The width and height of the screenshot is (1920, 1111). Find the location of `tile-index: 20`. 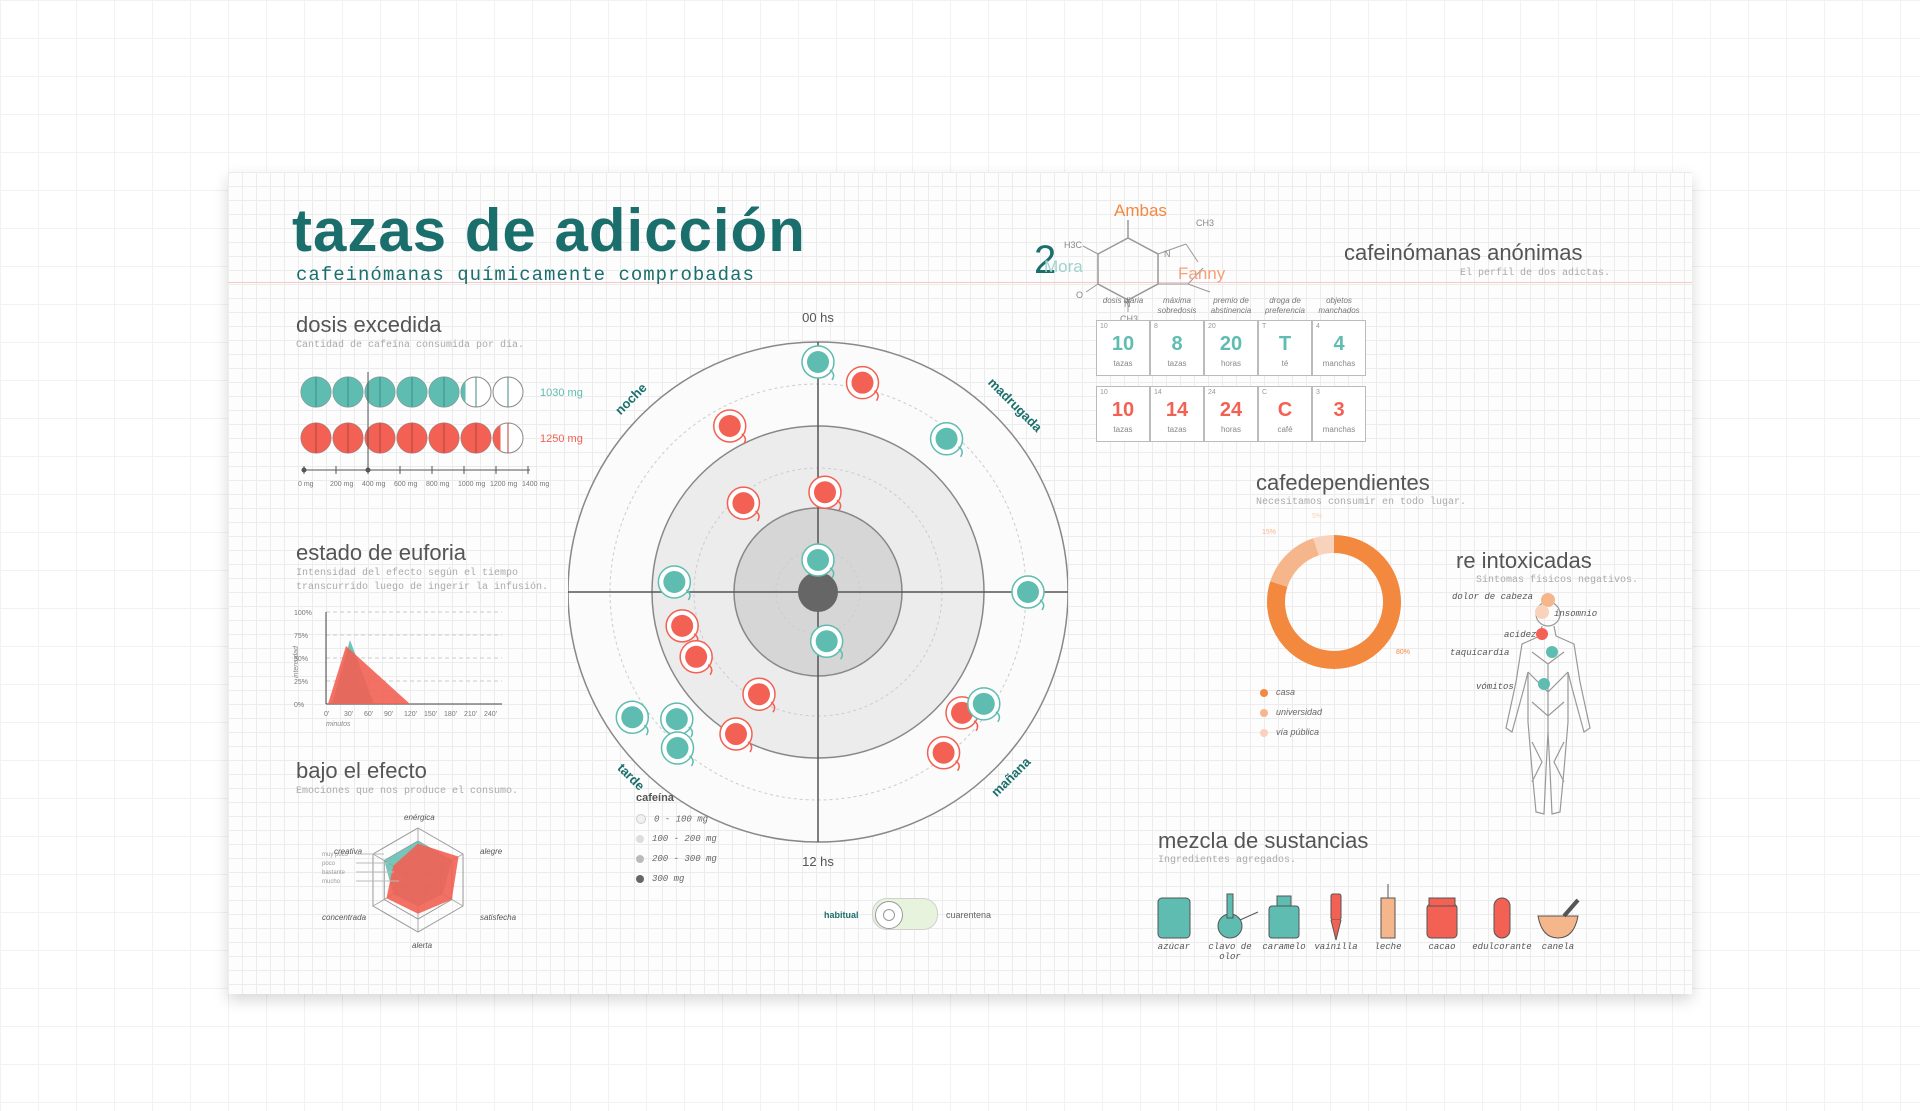

tile-index: 20 is located at coordinates (1212, 326).